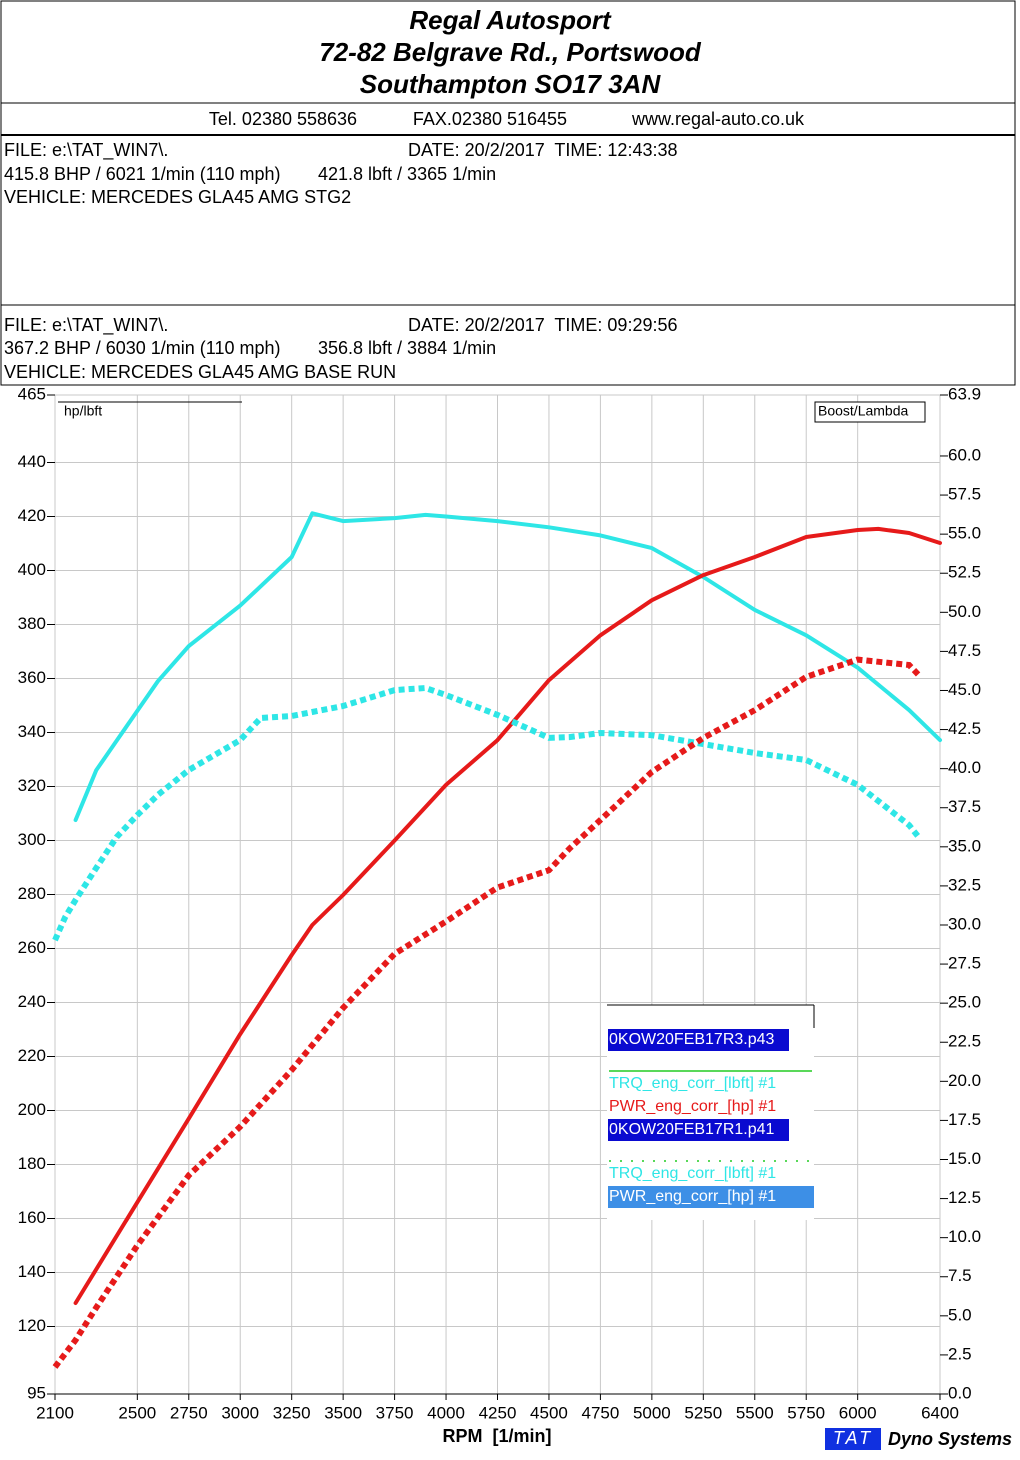 The width and height of the screenshot is (1020, 1460). Describe the element at coordinates (964, 572) in the screenshot. I see `y2-tick-label: 52.5` at that location.